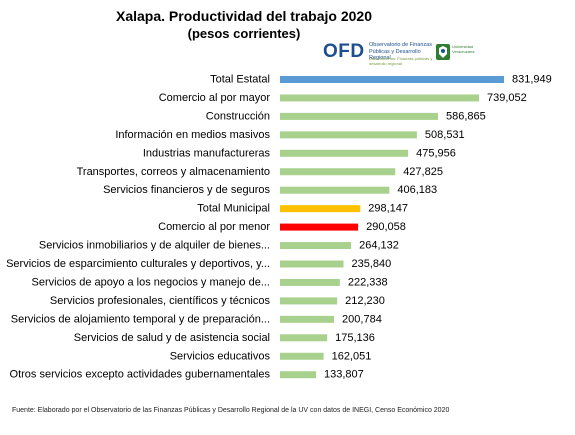  What do you see at coordinates (240, 80) in the screenshot?
I see `category-label: Total Estatal` at bounding box center [240, 80].